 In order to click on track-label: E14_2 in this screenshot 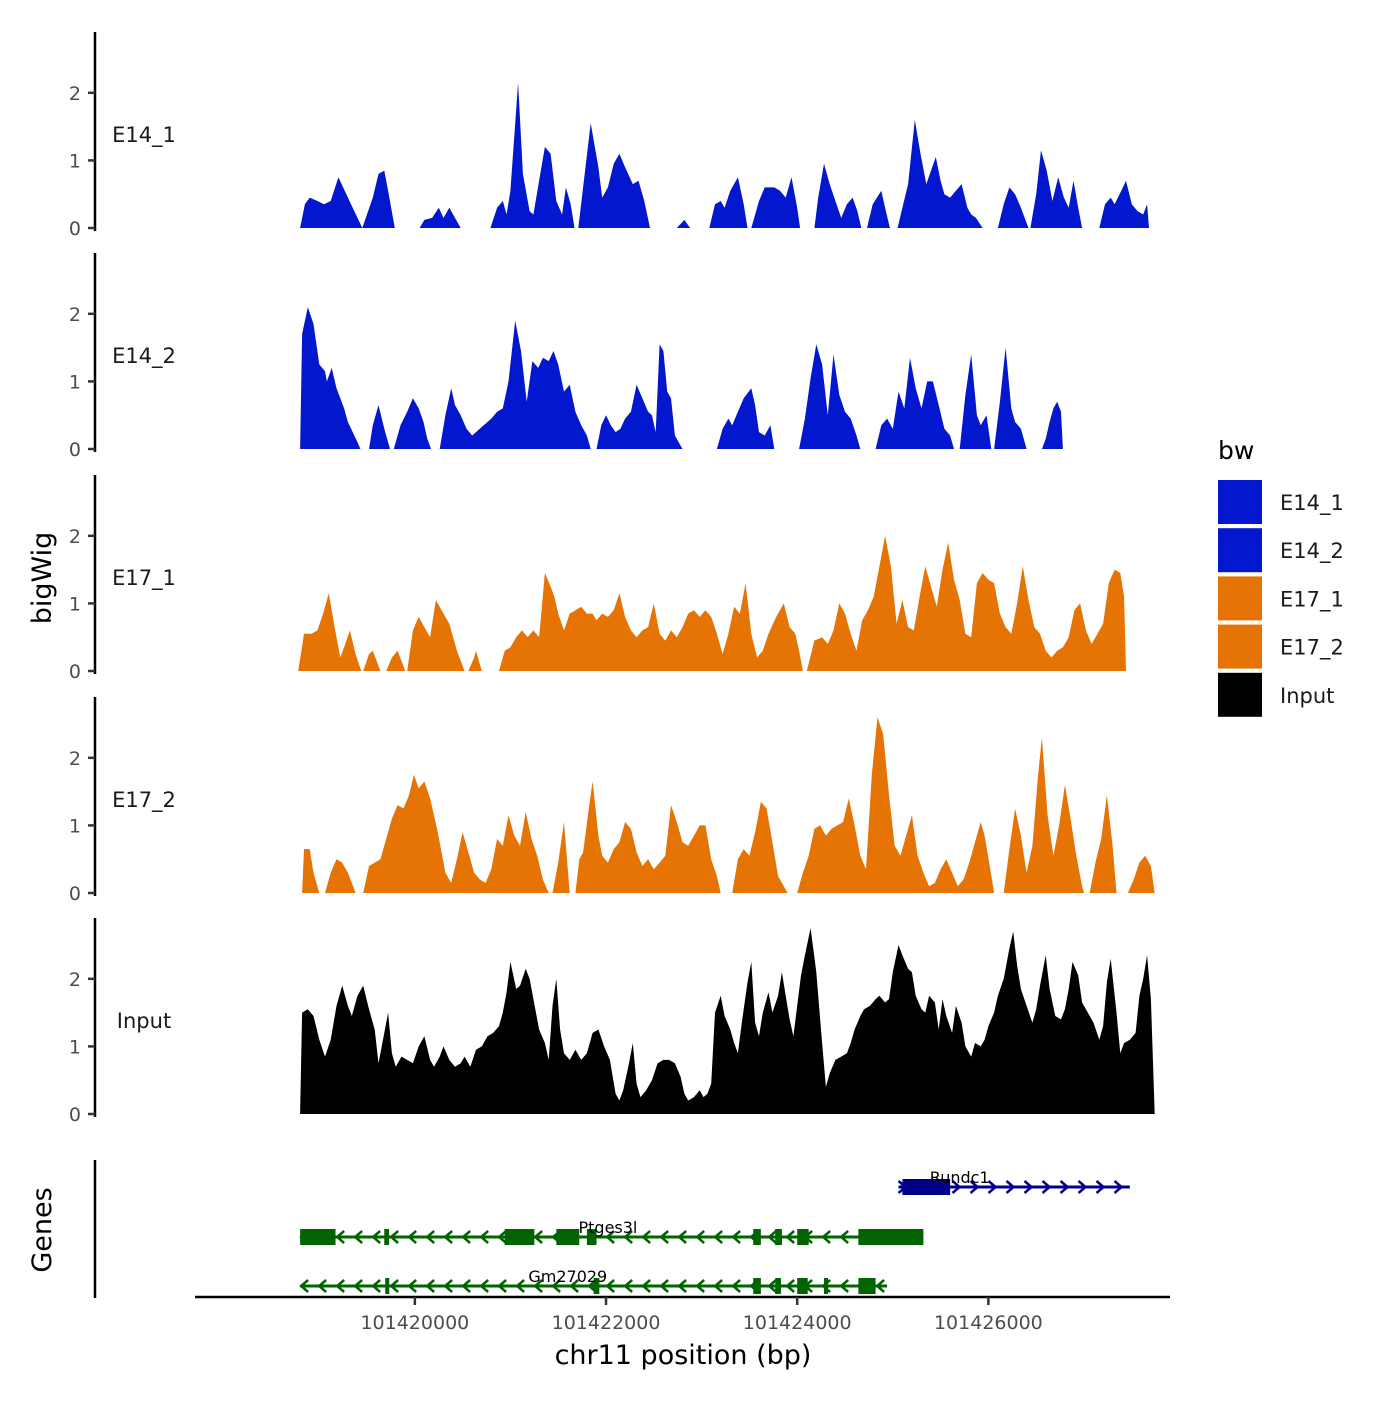, I will do `click(144, 356)`.